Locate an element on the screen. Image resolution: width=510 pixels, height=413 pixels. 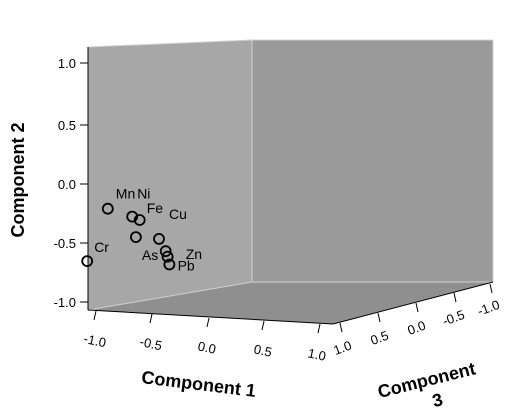
data-point-label: Ni is located at coordinates (143, 194).